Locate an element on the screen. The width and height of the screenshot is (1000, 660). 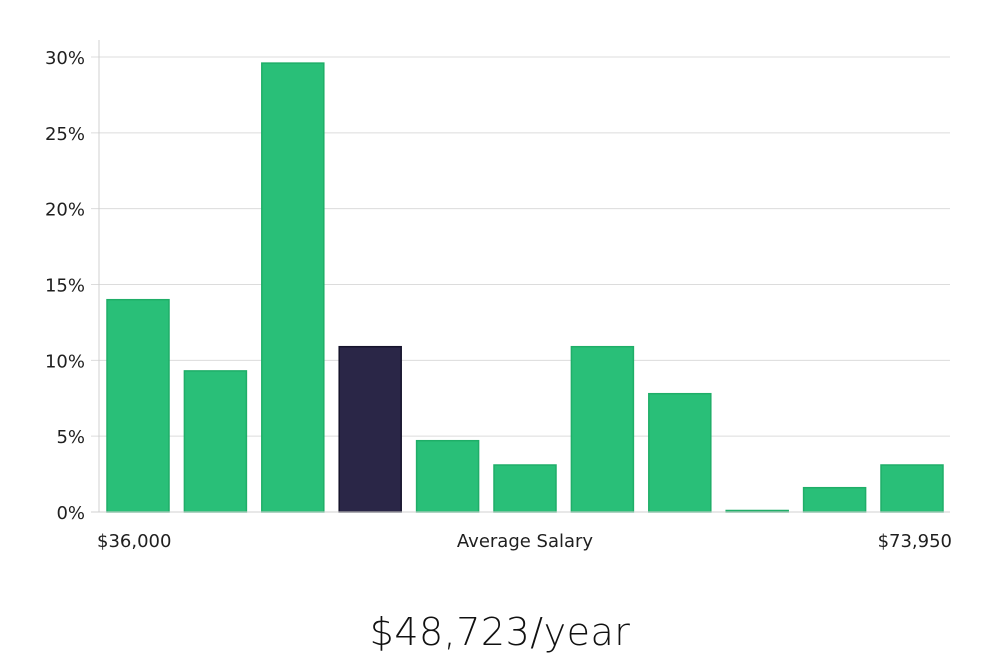
average-salary-headline: $48,723/year is located at coordinates (500, 632).